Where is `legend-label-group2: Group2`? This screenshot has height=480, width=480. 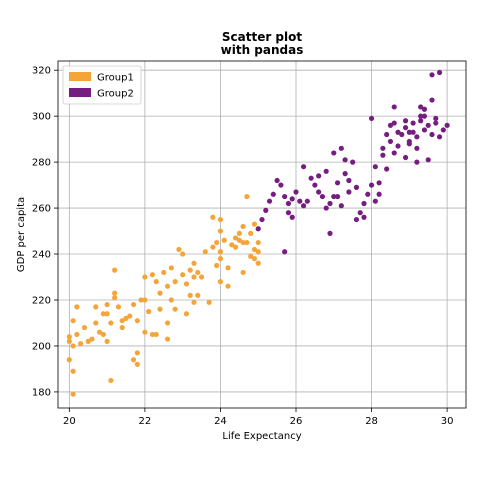 legend-label-group2: Group2 is located at coordinates (115, 94).